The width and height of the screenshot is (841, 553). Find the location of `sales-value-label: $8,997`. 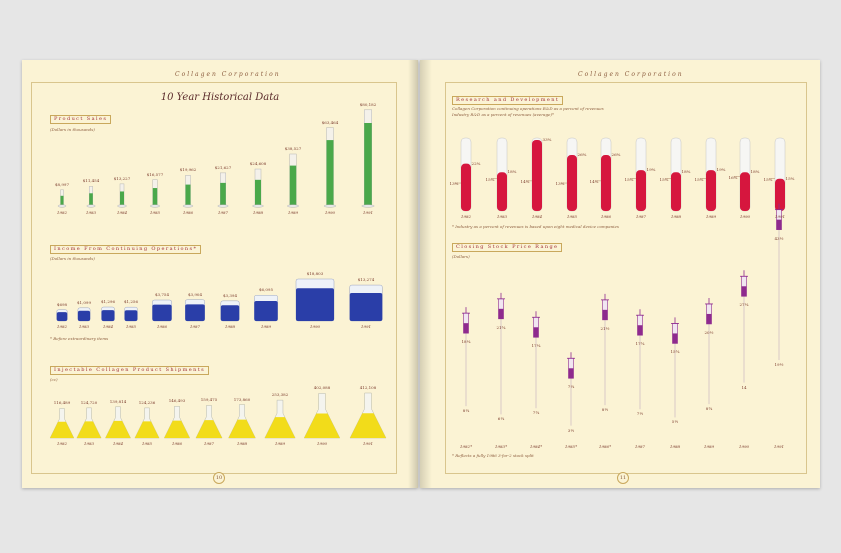

sales-value-label: $8,997 is located at coordinates (62, 184).